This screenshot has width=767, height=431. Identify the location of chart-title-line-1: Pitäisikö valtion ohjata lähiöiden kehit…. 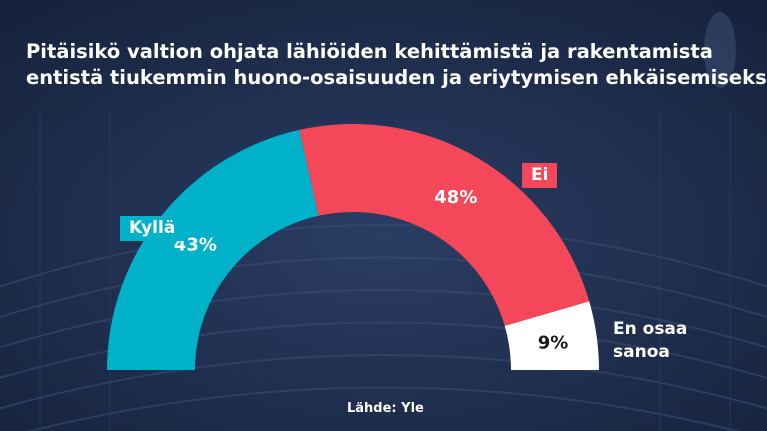
(369, 51).